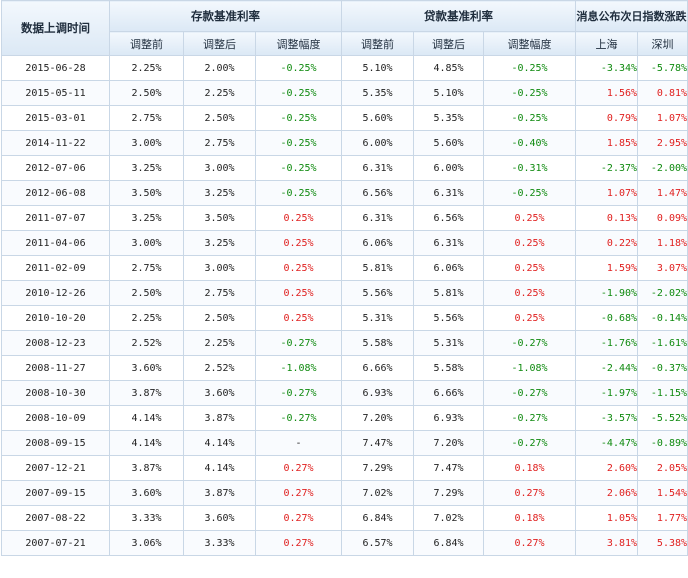 The height and width of the screenshot is (578, 688). Describe the element at coordinates (662, 168) in the screenshot. I see `shenzhen-change-cell: -2.00%` at that location.